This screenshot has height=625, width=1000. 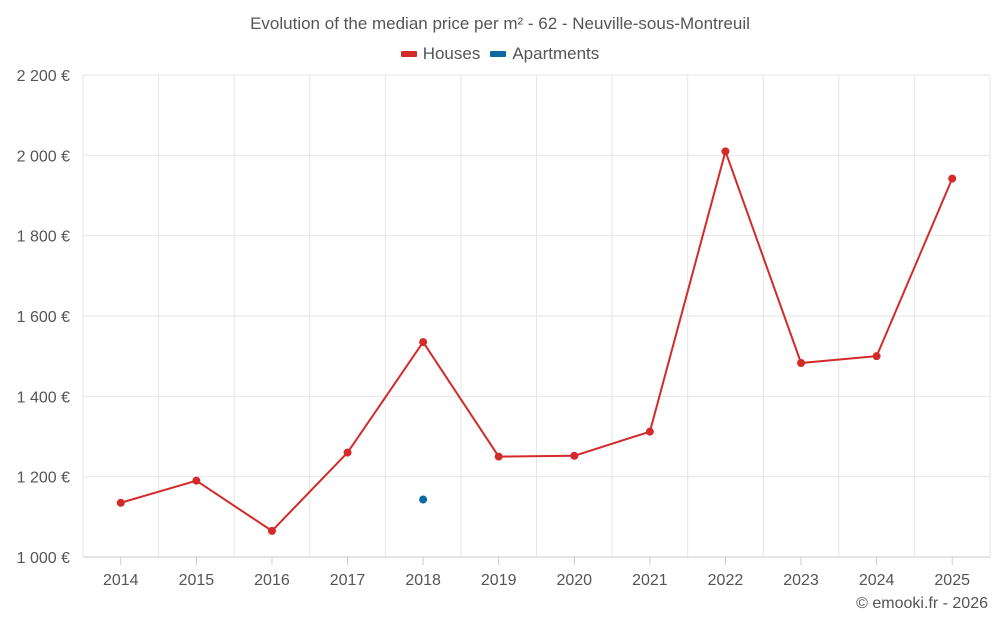 What do you see at coordinates (499, 580) in the screenshot?
I see `x-tick-label: 2019` at bounding box center [499, 580].